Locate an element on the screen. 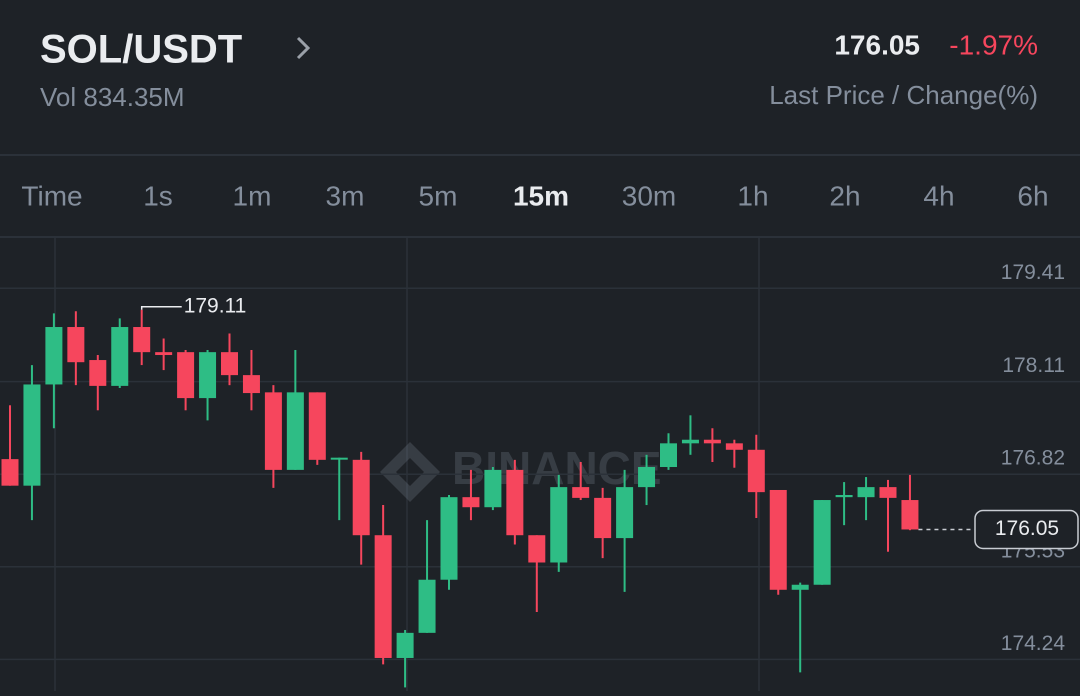  interval-tab: 3m is located at coordinates (345, 195).